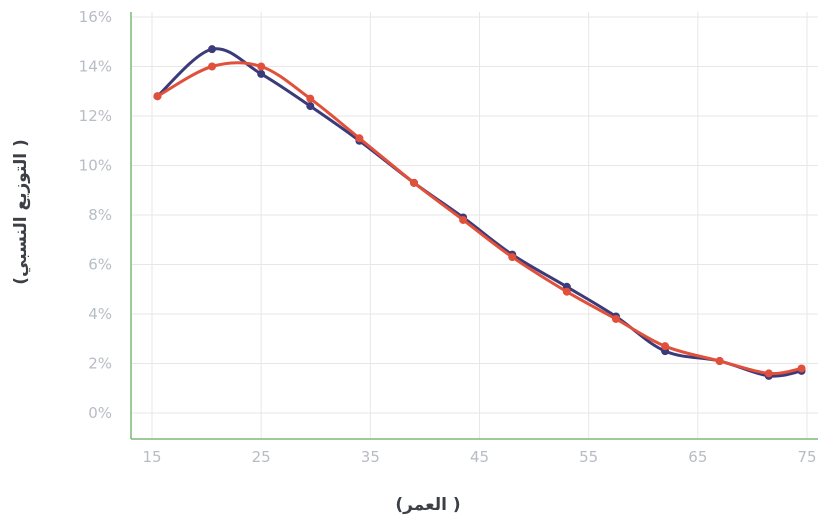 This screenshot has height=529, width=825. What do you see at coordinates (151, 457) in the screenshot?
I see `x-tick-label: 15` at bounding box center [151, 457].